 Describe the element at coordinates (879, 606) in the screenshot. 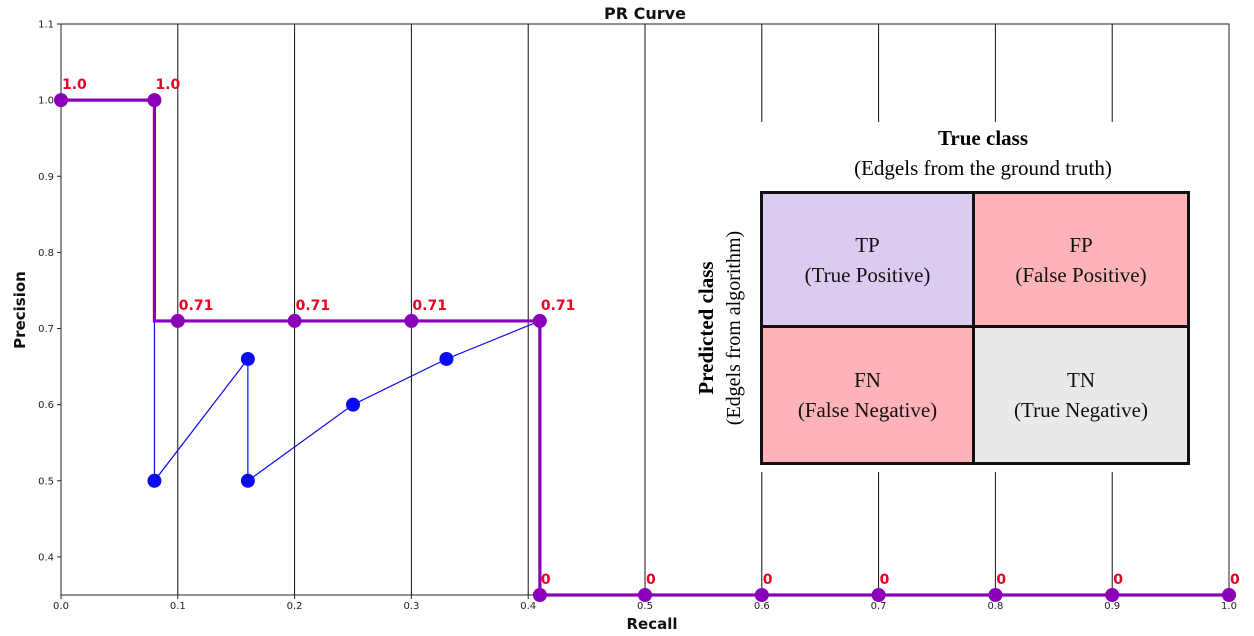

I see `x-tick-label: 0.7` at that location.